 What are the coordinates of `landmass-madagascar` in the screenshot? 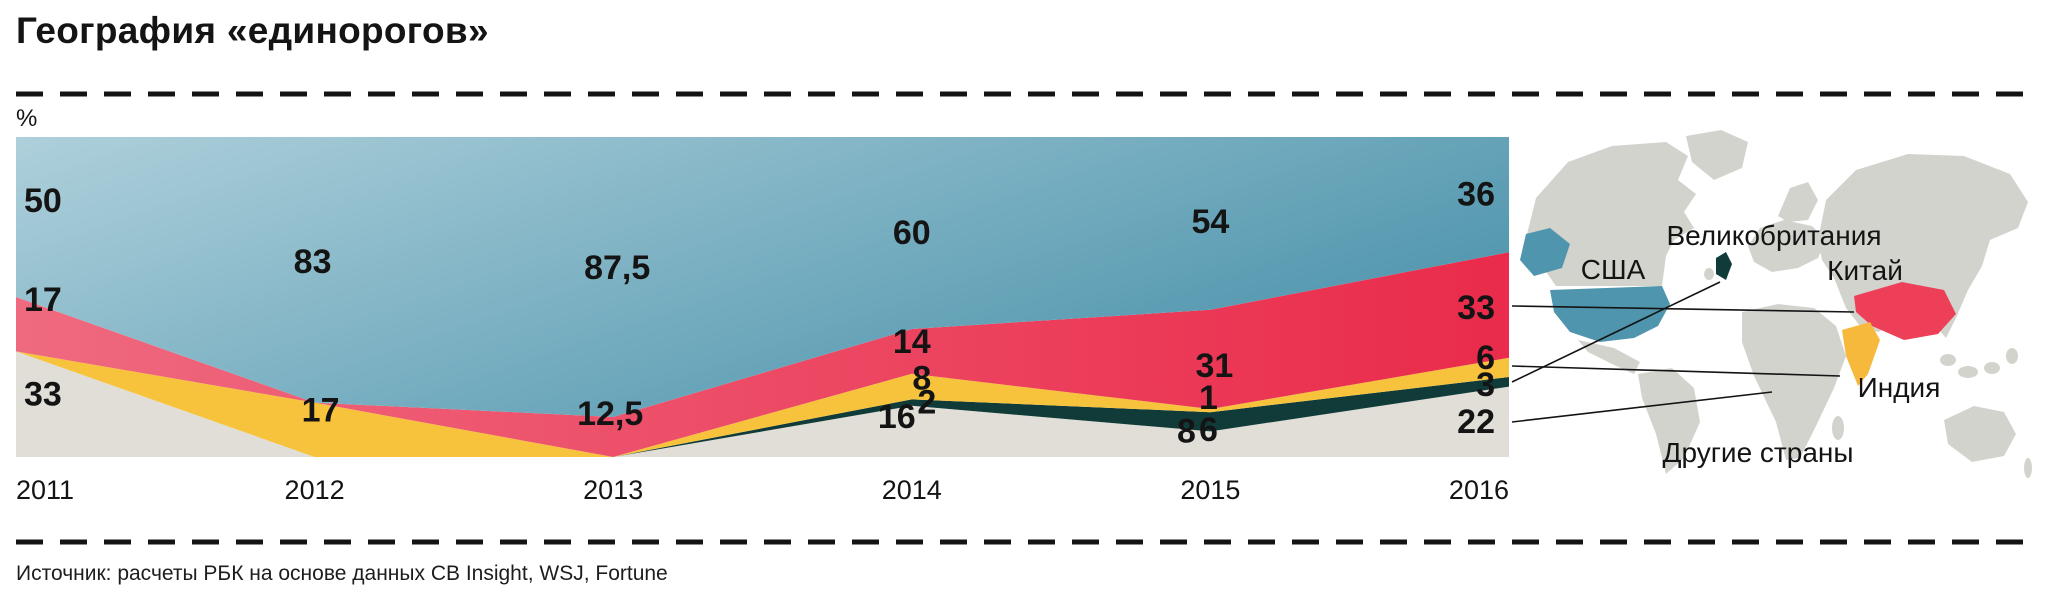 It's located at (1838, 428).